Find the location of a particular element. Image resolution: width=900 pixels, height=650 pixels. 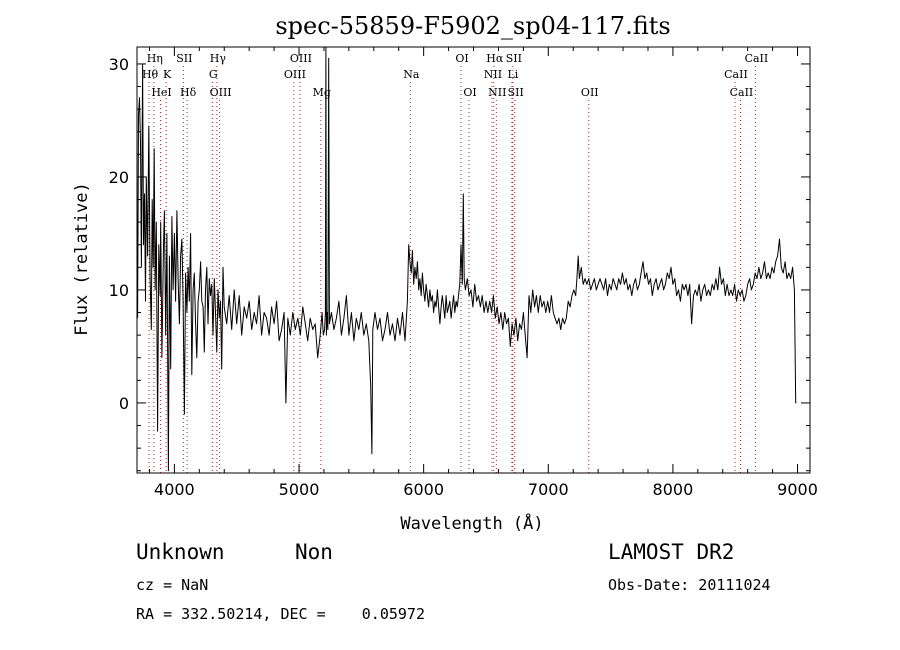

line-label-24: CaII is located at coordinates (742, 92).